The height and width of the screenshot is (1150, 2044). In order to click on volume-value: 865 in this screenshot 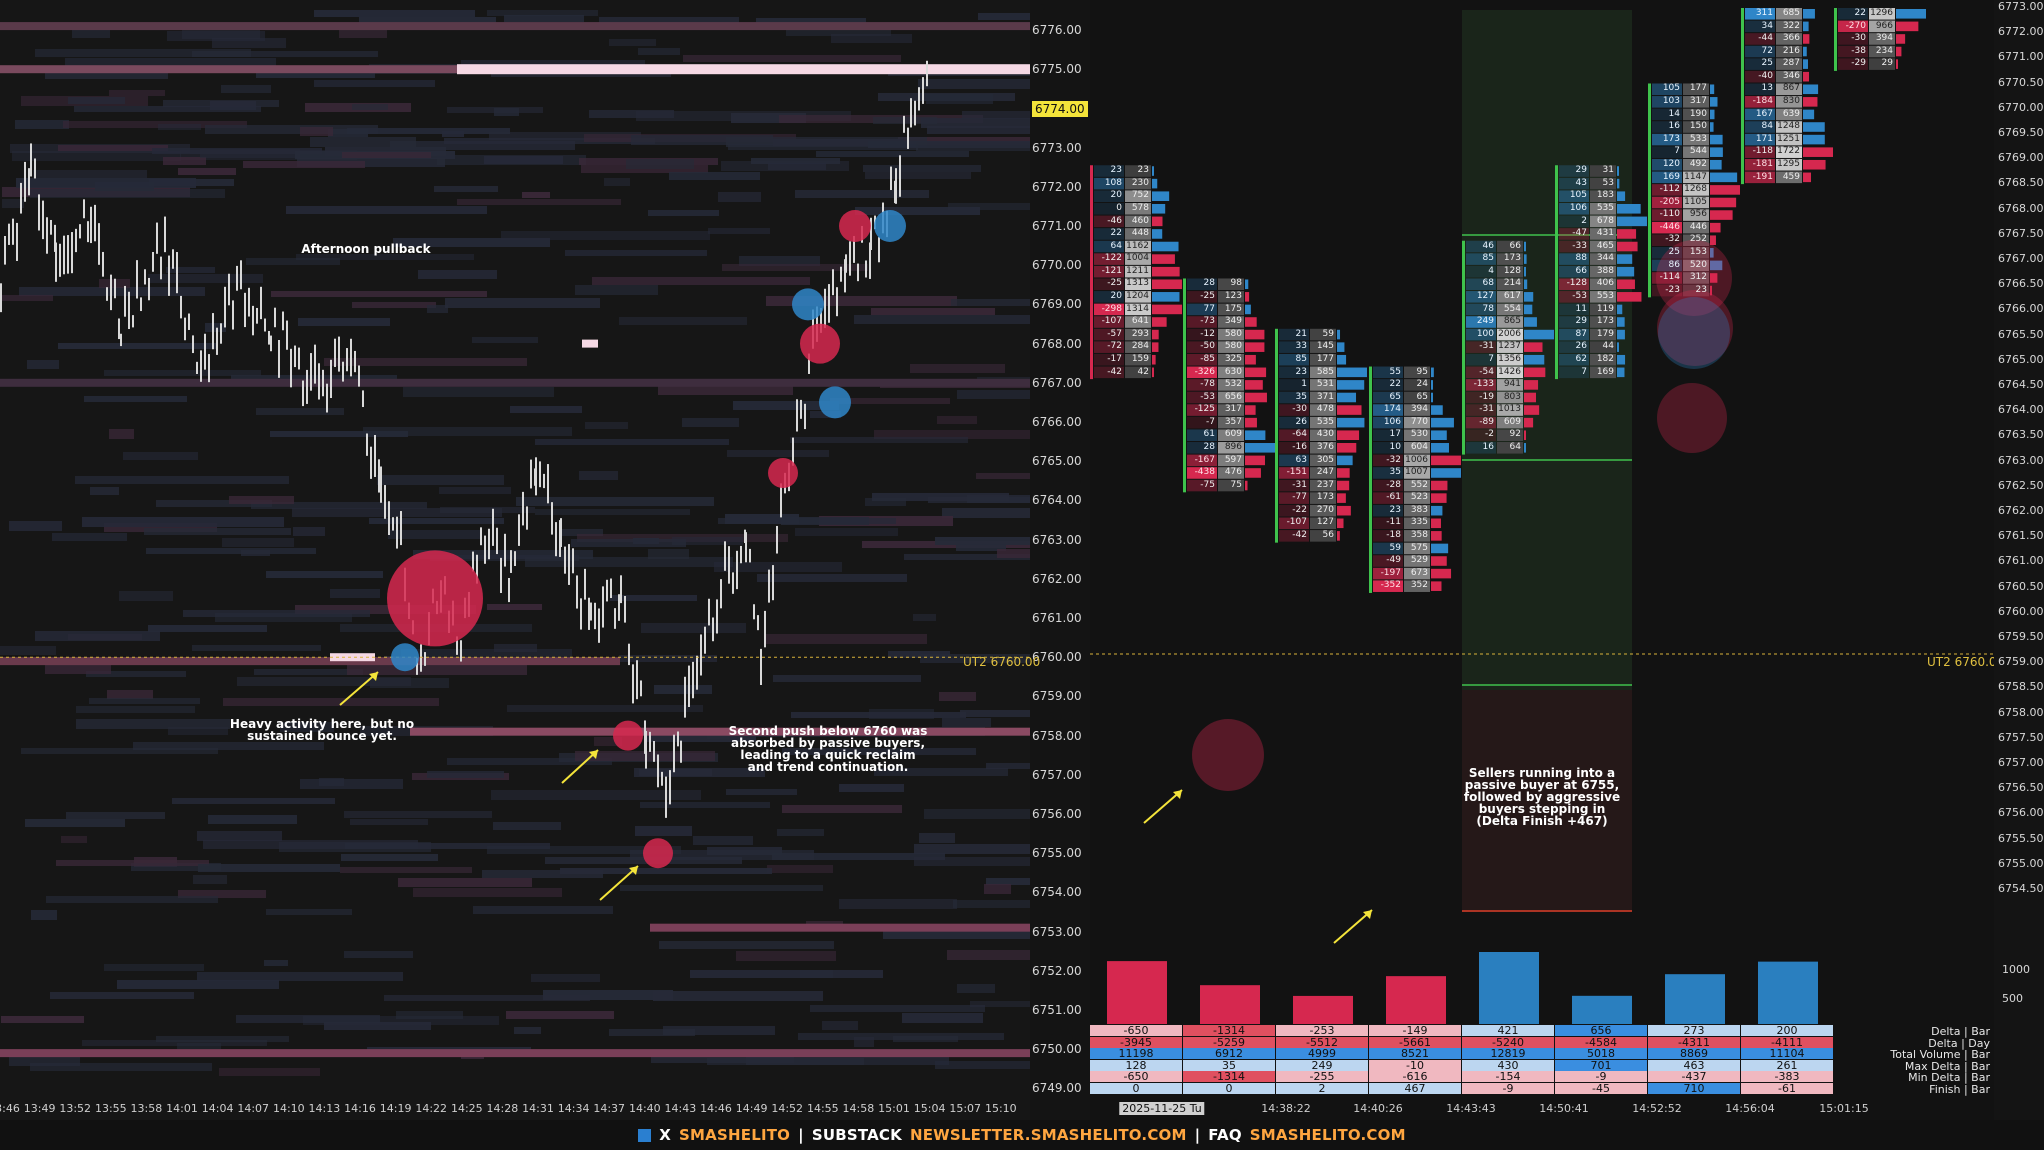, I will do `click(1512, 321)`.